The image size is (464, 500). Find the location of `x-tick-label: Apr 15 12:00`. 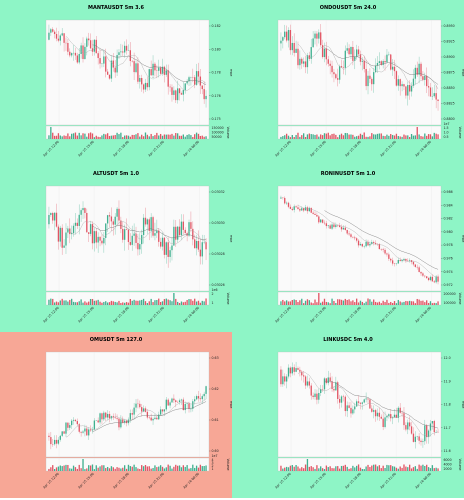

x-tick-label: Apr 15 12:00 is located at coordinates (51, 149).